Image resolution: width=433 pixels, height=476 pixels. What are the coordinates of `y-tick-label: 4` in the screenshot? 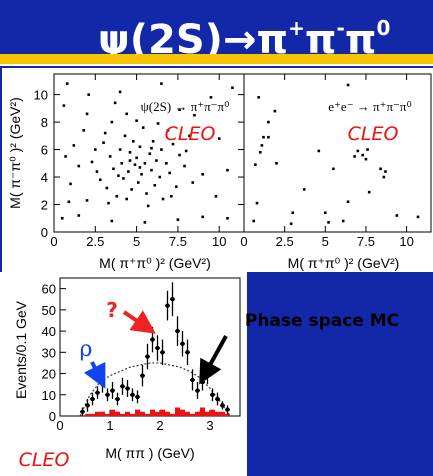 It's located at (44, 177).